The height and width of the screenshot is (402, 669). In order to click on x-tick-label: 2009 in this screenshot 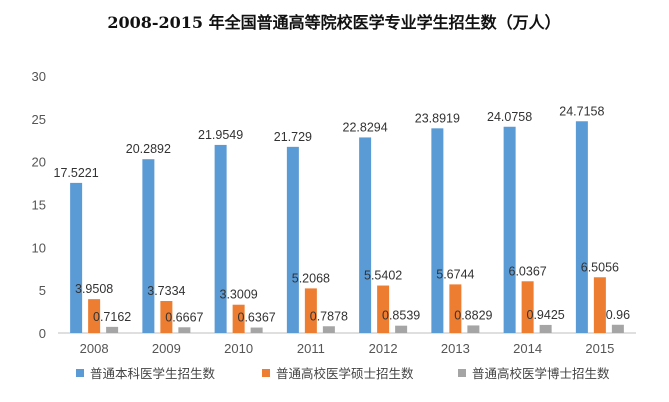, I will do `click(166, 348)`.